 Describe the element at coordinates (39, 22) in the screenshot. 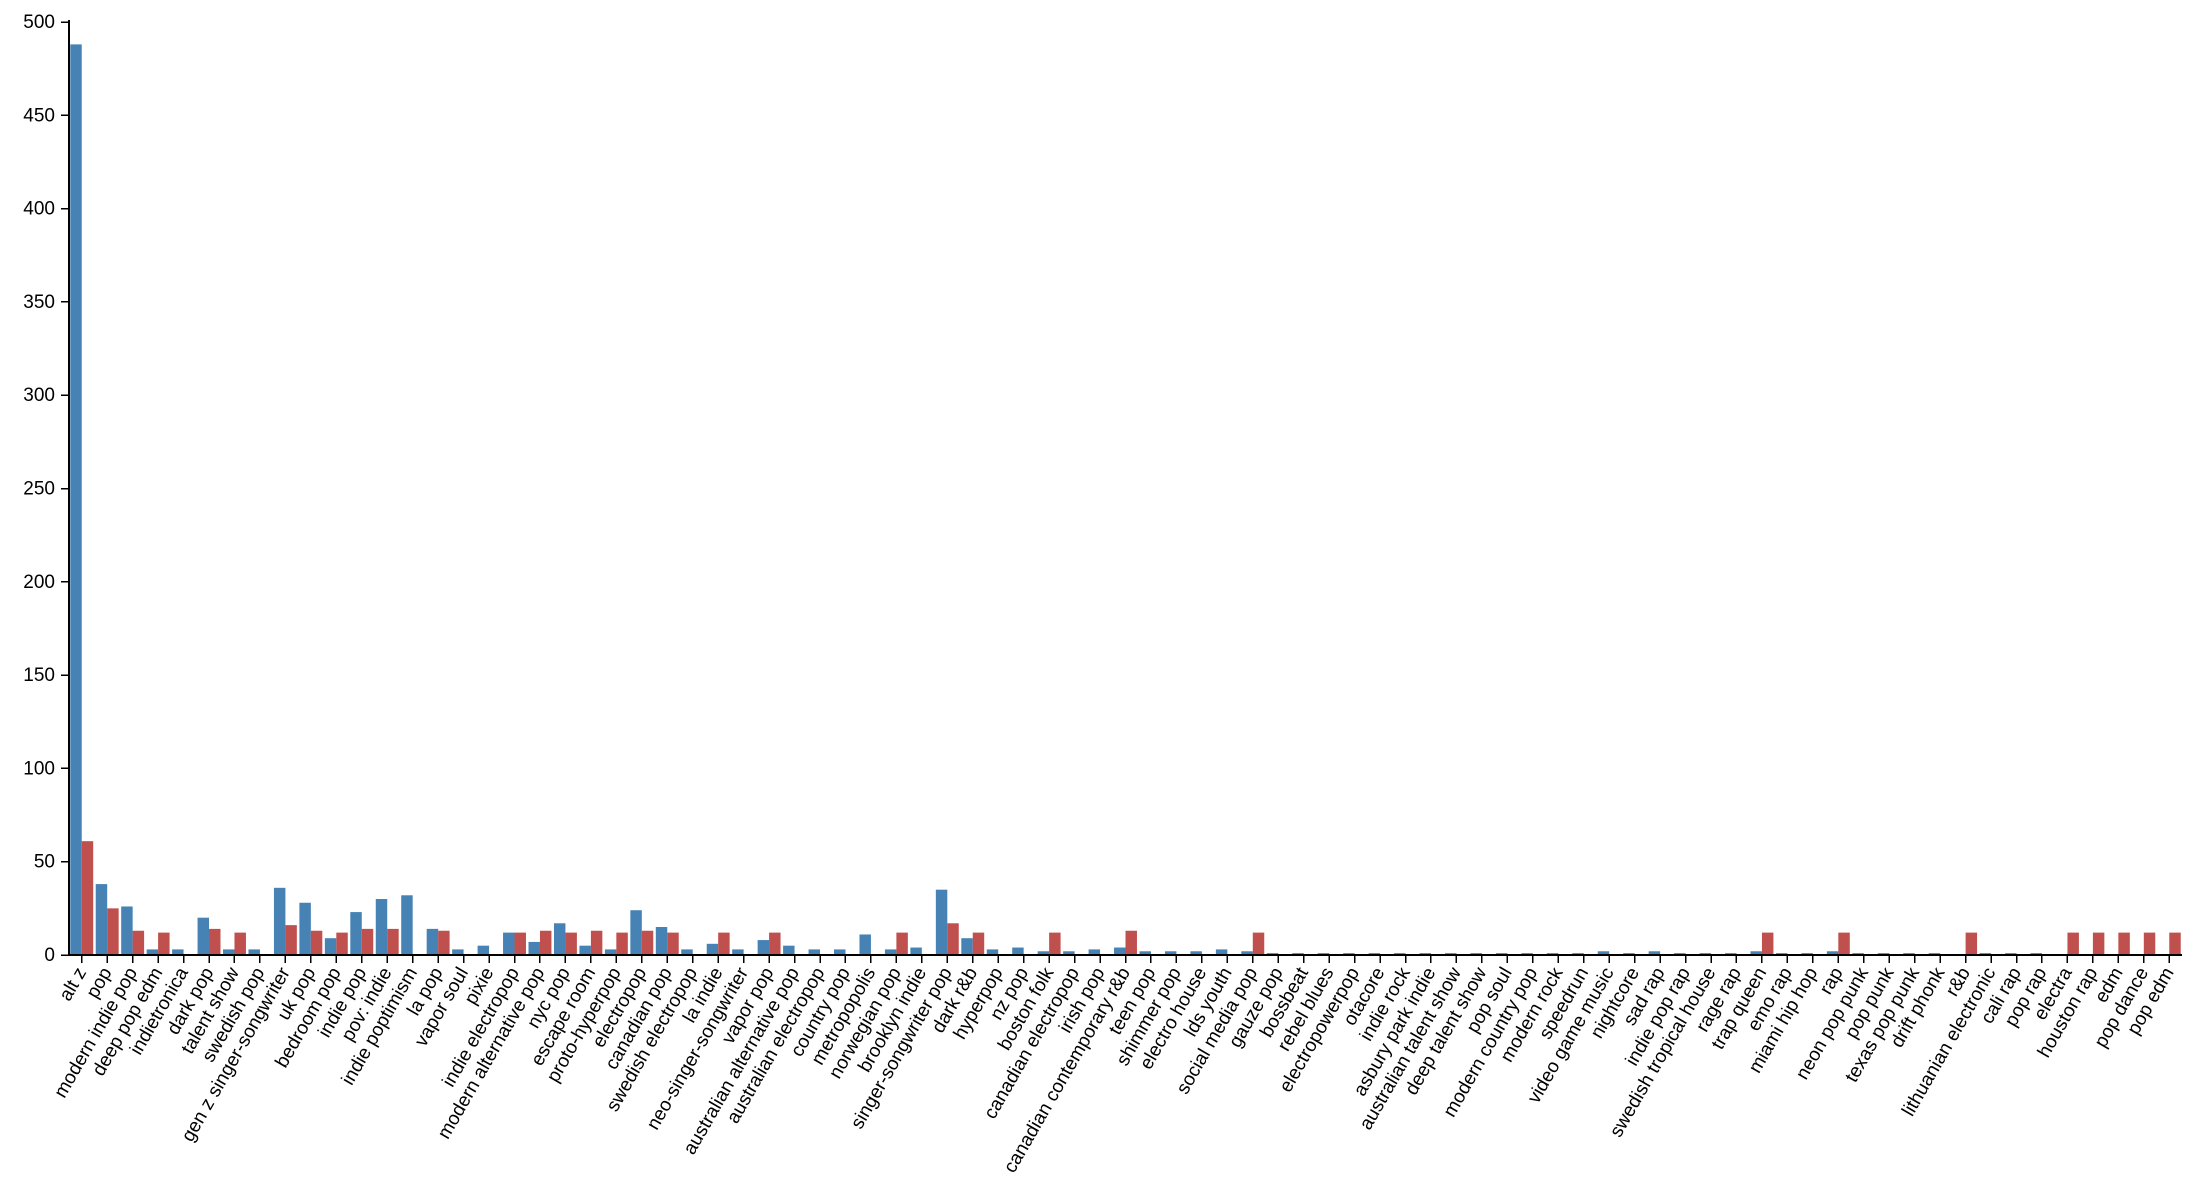

I see `y-tick-label: 500` at that location.